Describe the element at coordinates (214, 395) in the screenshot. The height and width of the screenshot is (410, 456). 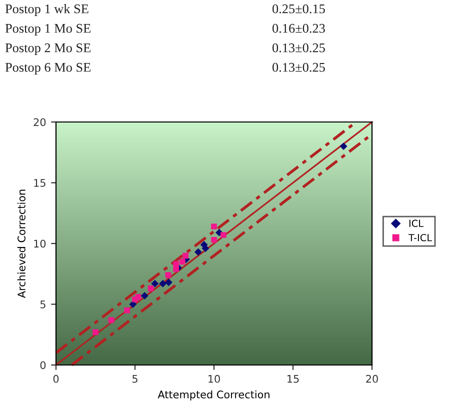
I see `x-axis-title: Attempted Correction` at that location.